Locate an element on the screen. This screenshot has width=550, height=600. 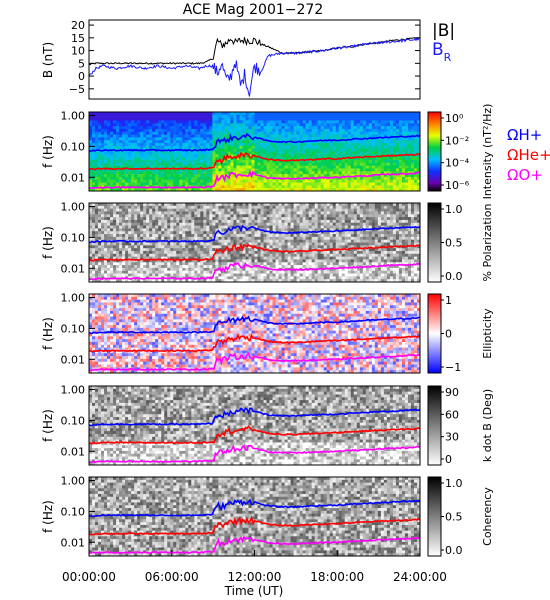
gyro-line-O-intensity is located at coordinates (254, 180).